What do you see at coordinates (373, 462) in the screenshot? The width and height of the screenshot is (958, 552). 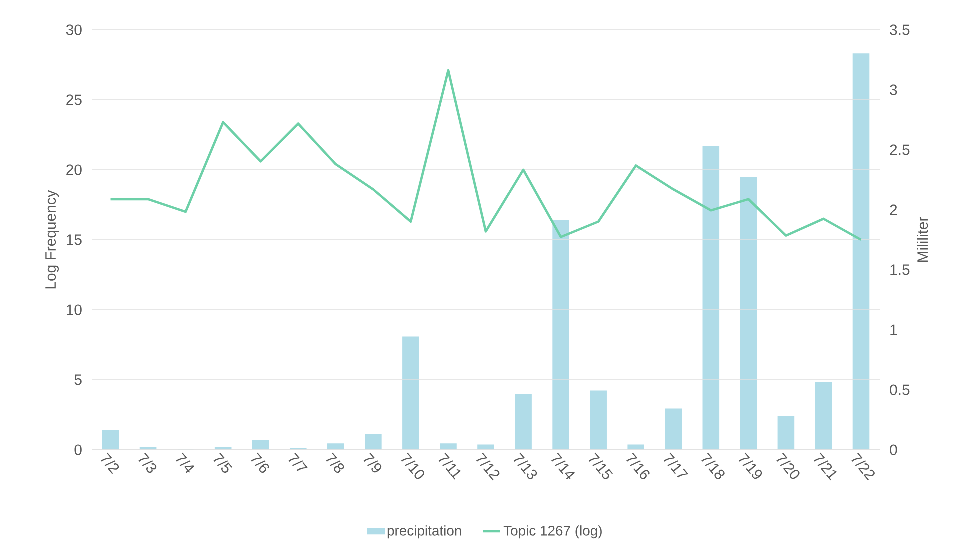 I see `x-tick-label: 7/9` at bounding box center [373, 462].